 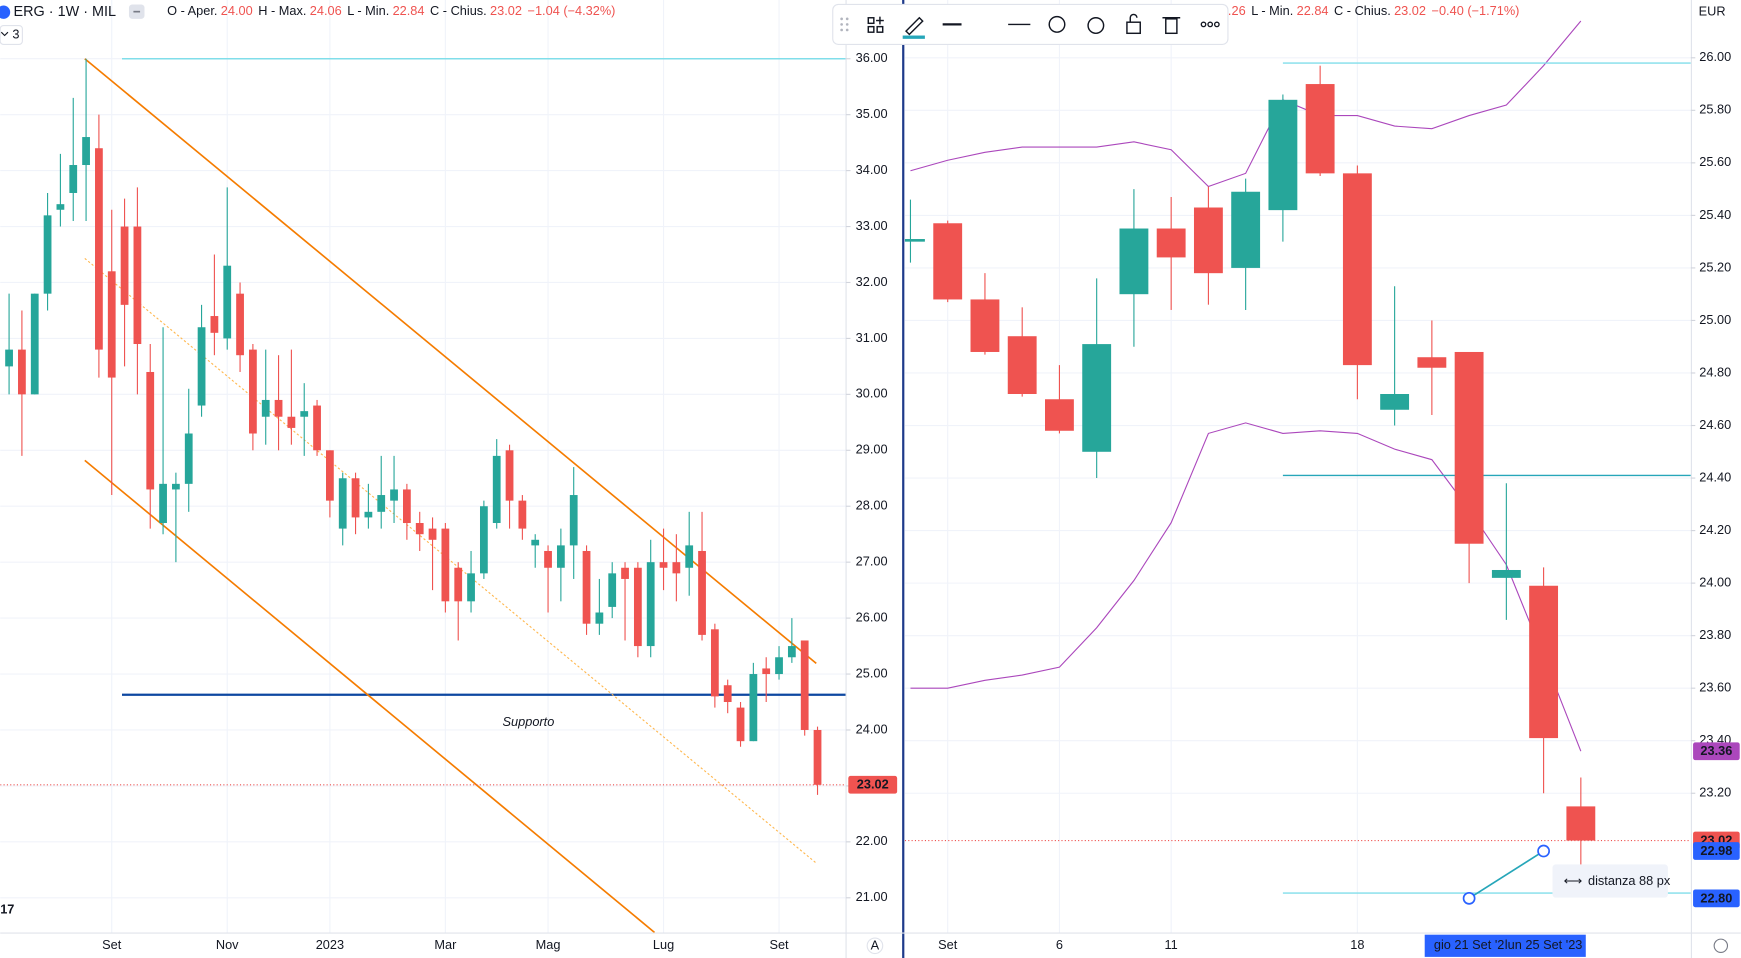 What do you see at coordinates (1715, 634) in the screenshot?
I see `y-tick-label: 23.80` at bounding box center [1715, 634].